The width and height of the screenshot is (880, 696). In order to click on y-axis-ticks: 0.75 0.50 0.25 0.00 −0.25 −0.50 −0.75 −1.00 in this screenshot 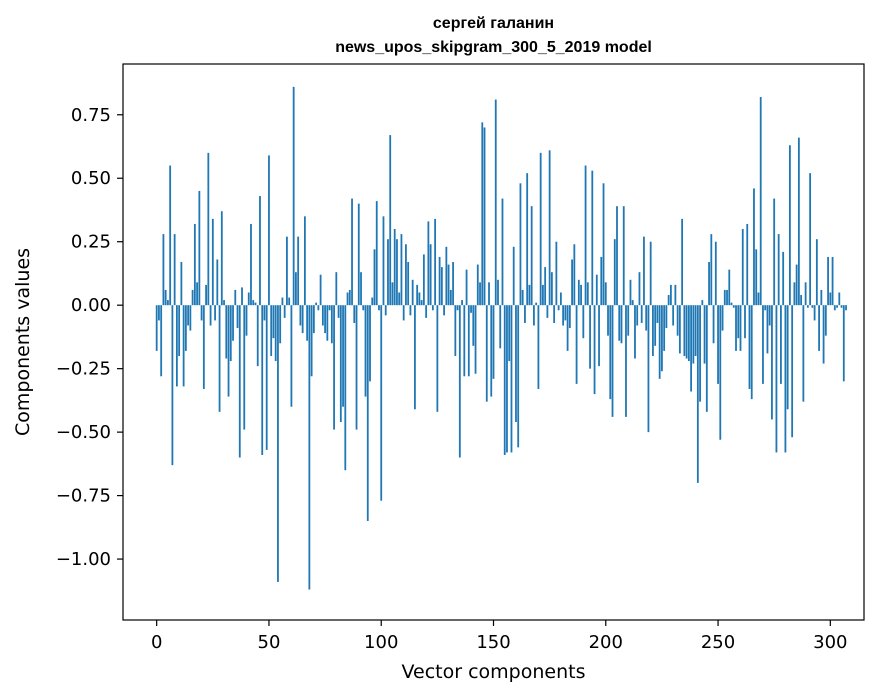, I will do `click(89, 337)`.